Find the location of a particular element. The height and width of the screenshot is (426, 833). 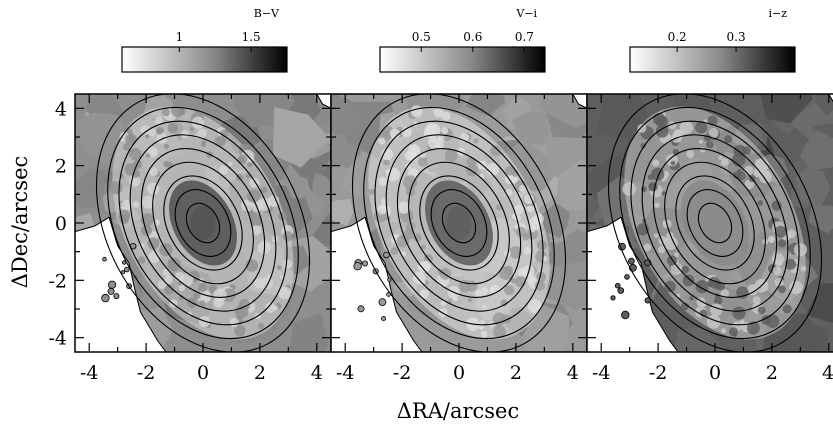

y-tick-label: -2 is located at coordinates (57, 281).